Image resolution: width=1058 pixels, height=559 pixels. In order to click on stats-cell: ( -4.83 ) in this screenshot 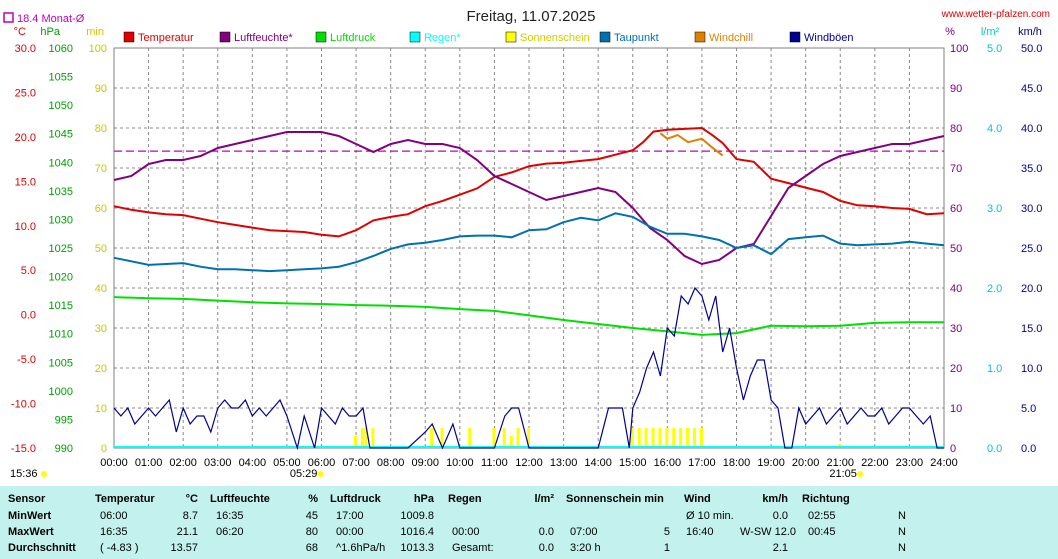, I will do `click(119, 548)`.